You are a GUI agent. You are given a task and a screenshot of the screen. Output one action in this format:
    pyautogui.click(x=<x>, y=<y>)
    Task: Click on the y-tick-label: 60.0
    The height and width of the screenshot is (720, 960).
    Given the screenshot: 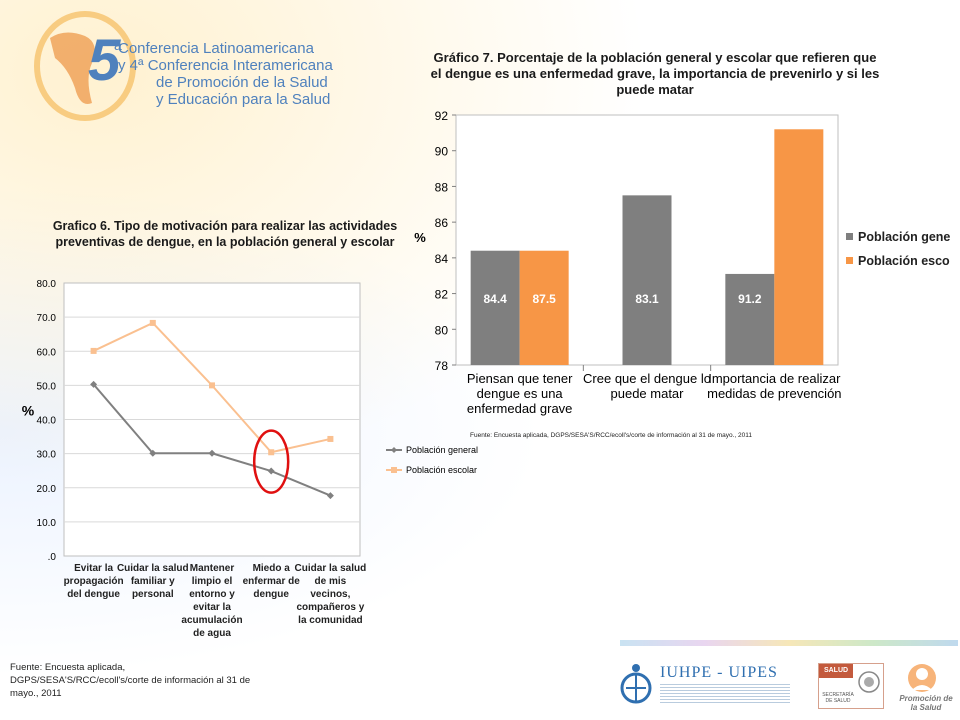 What is the action you would take?
    pyautogui.click(x=47, y=352)
    